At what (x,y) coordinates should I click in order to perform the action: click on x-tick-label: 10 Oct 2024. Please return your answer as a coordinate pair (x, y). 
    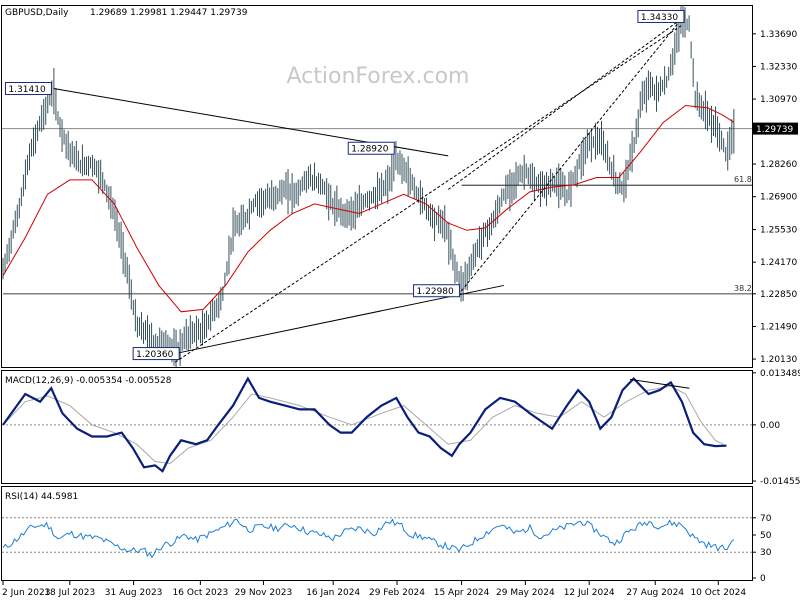
    Looking at the image, I should click on (718, 593).